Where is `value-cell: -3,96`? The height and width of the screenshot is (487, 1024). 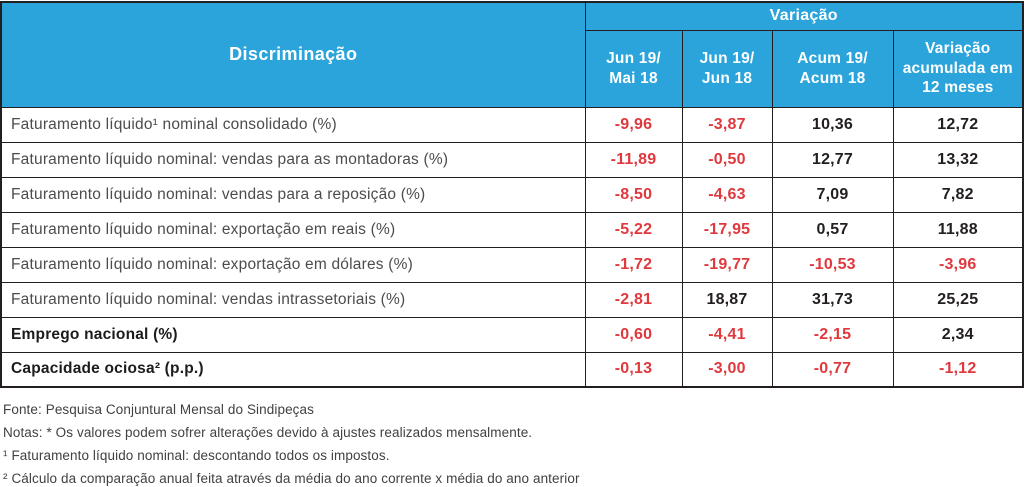 value-cell: -3,96 is located at coordinates (958, 264).